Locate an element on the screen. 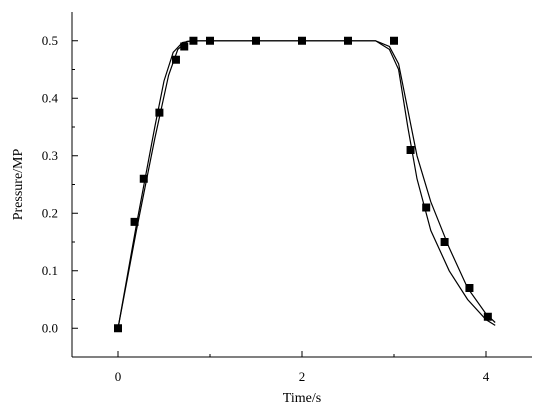  y-tick-label: 0.5 is located at coordinates (50, 40).